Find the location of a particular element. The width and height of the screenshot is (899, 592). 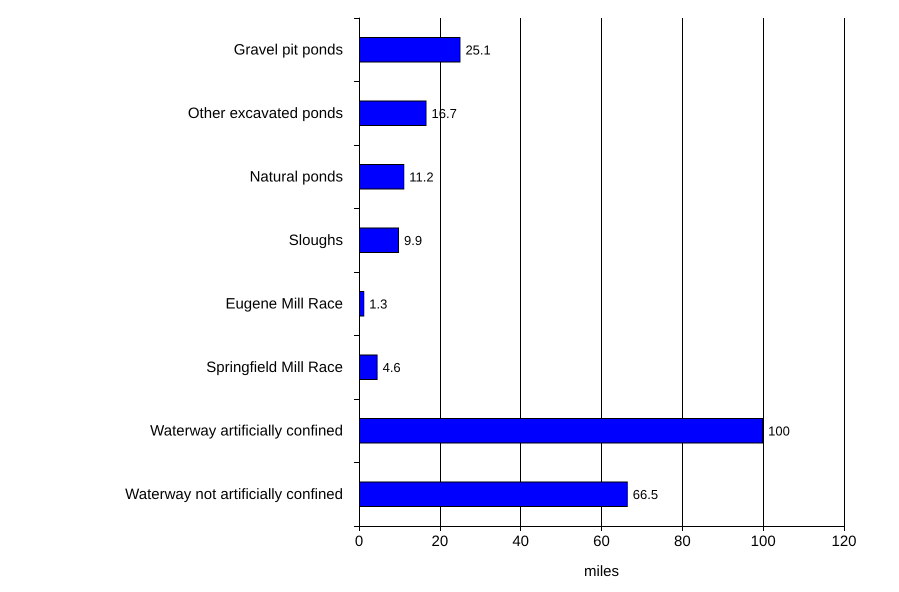

y-tick-label: Eugene Mill Race is located at coordinates (284, 303).